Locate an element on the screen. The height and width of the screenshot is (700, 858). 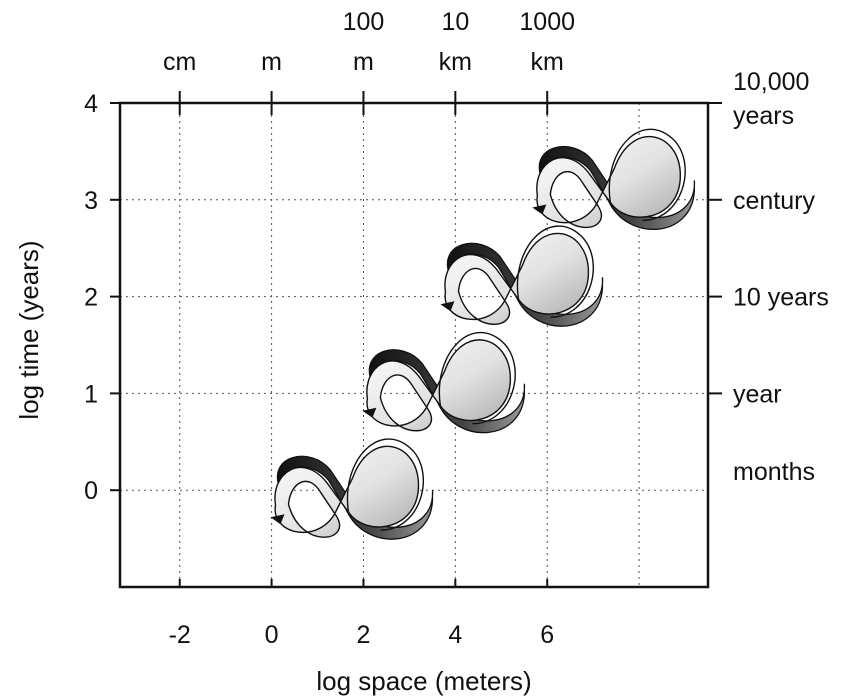
y-tick-label: 4 is located at coordinates (91, 104).